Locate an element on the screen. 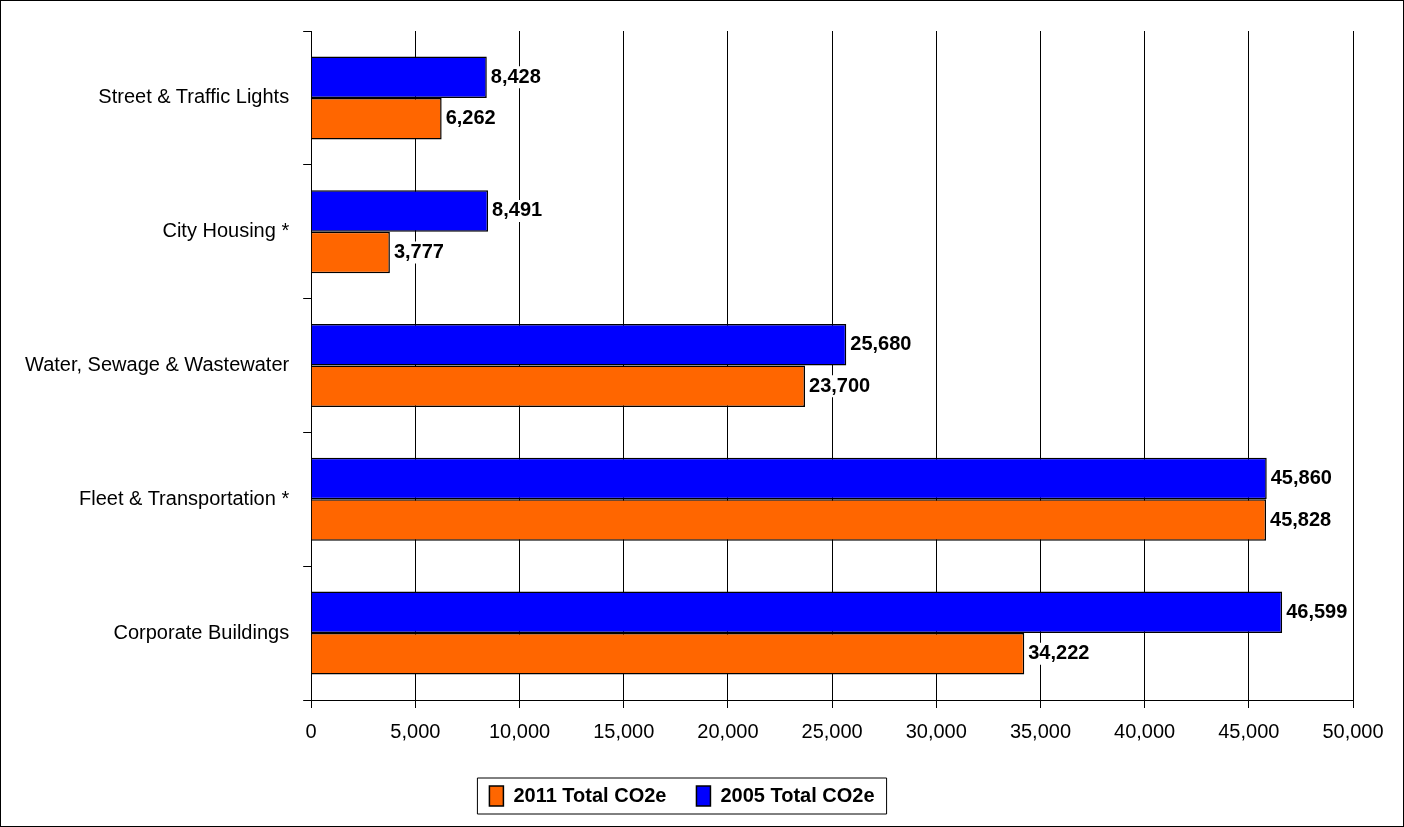 This screenshot has width=1404, height=827. data-label: 45,860 is located at coordinates (1301, 477).